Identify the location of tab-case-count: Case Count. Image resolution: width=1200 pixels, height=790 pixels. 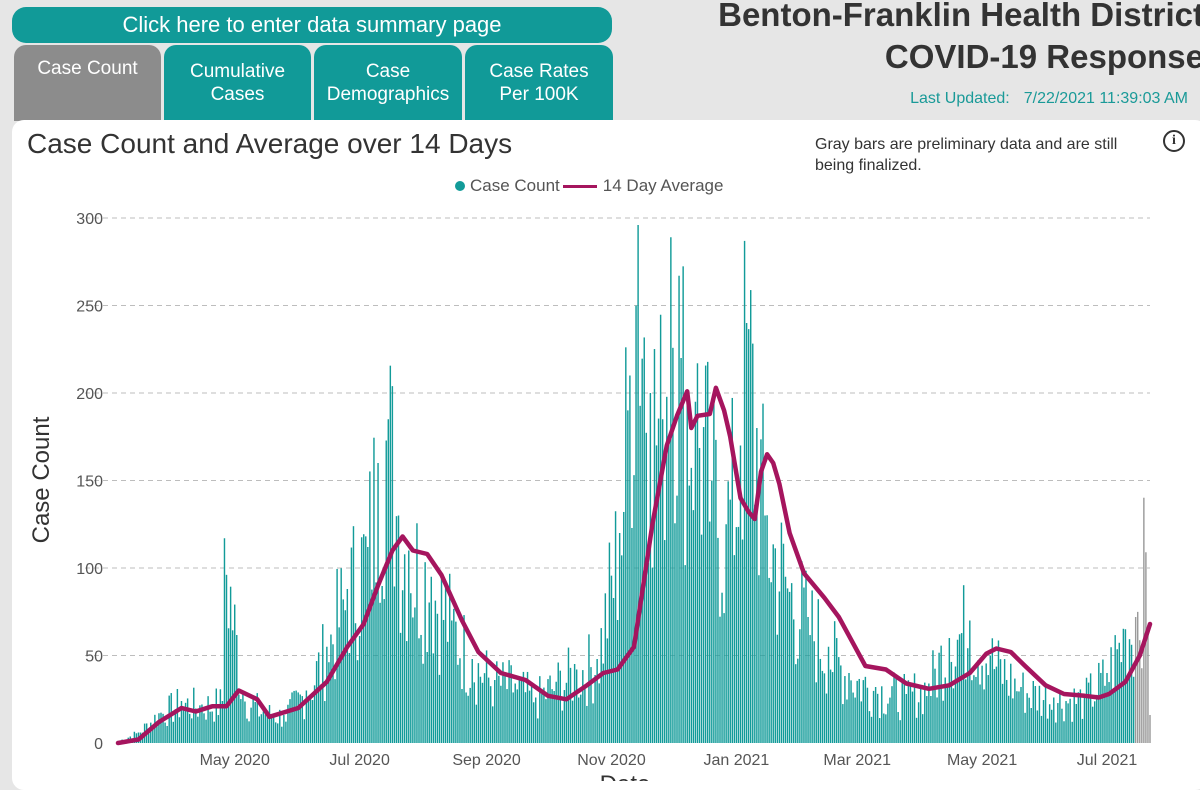
(87, 83).